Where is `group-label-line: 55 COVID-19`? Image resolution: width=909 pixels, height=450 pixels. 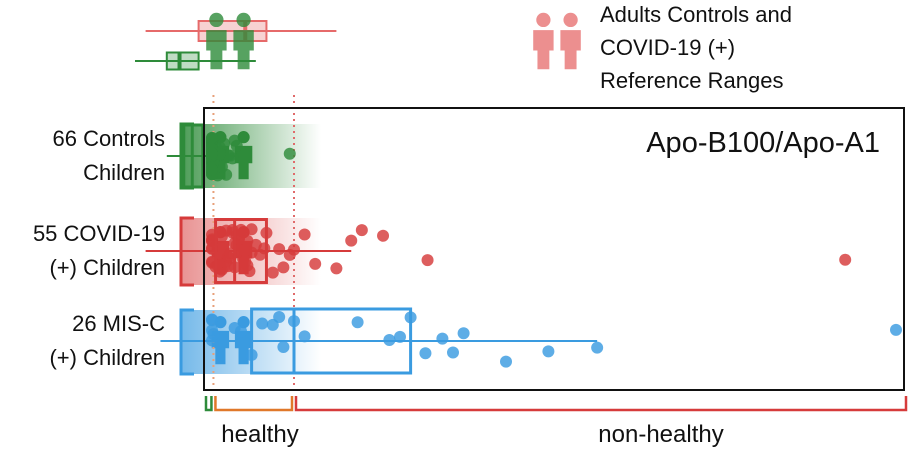 group-label-line: 55 COVID-19 is located at coordinates (99, 233).